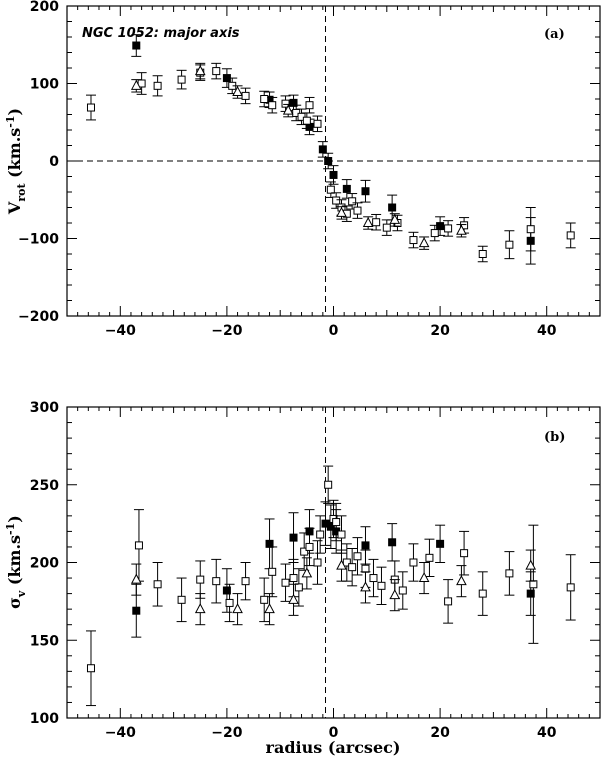  What do you see at coordinates (44, 564) in the screenshot?
I see `y-tick-label: 200` at bounding box center [44, 564].